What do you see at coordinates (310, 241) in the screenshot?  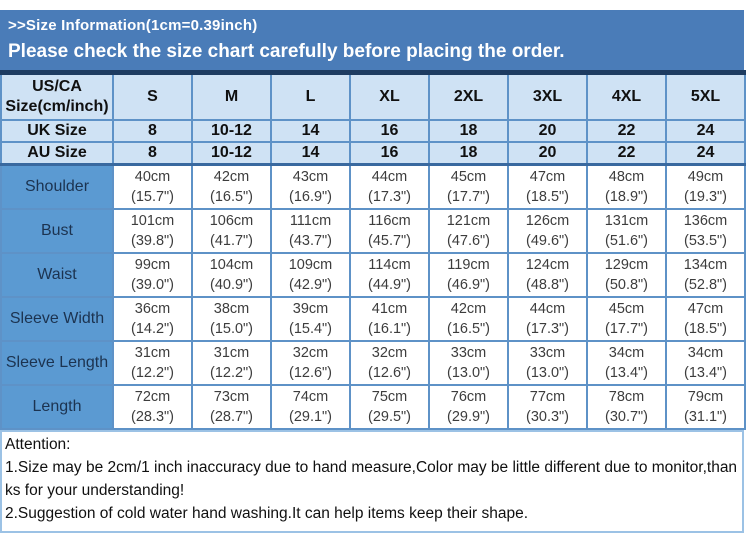 I see `measurement-inch: (43.7")` at bounding box center [310, 241].